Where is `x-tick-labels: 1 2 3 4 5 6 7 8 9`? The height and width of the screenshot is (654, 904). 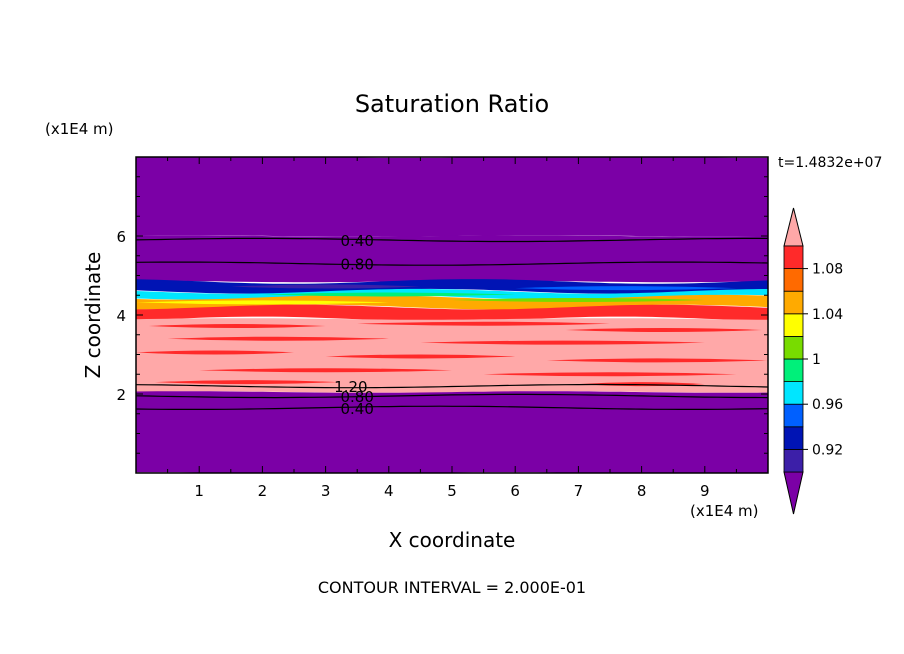
x-tick-labels: 1 2 3 4 5 6 7 8 9 is located at coordinates (451, 491).